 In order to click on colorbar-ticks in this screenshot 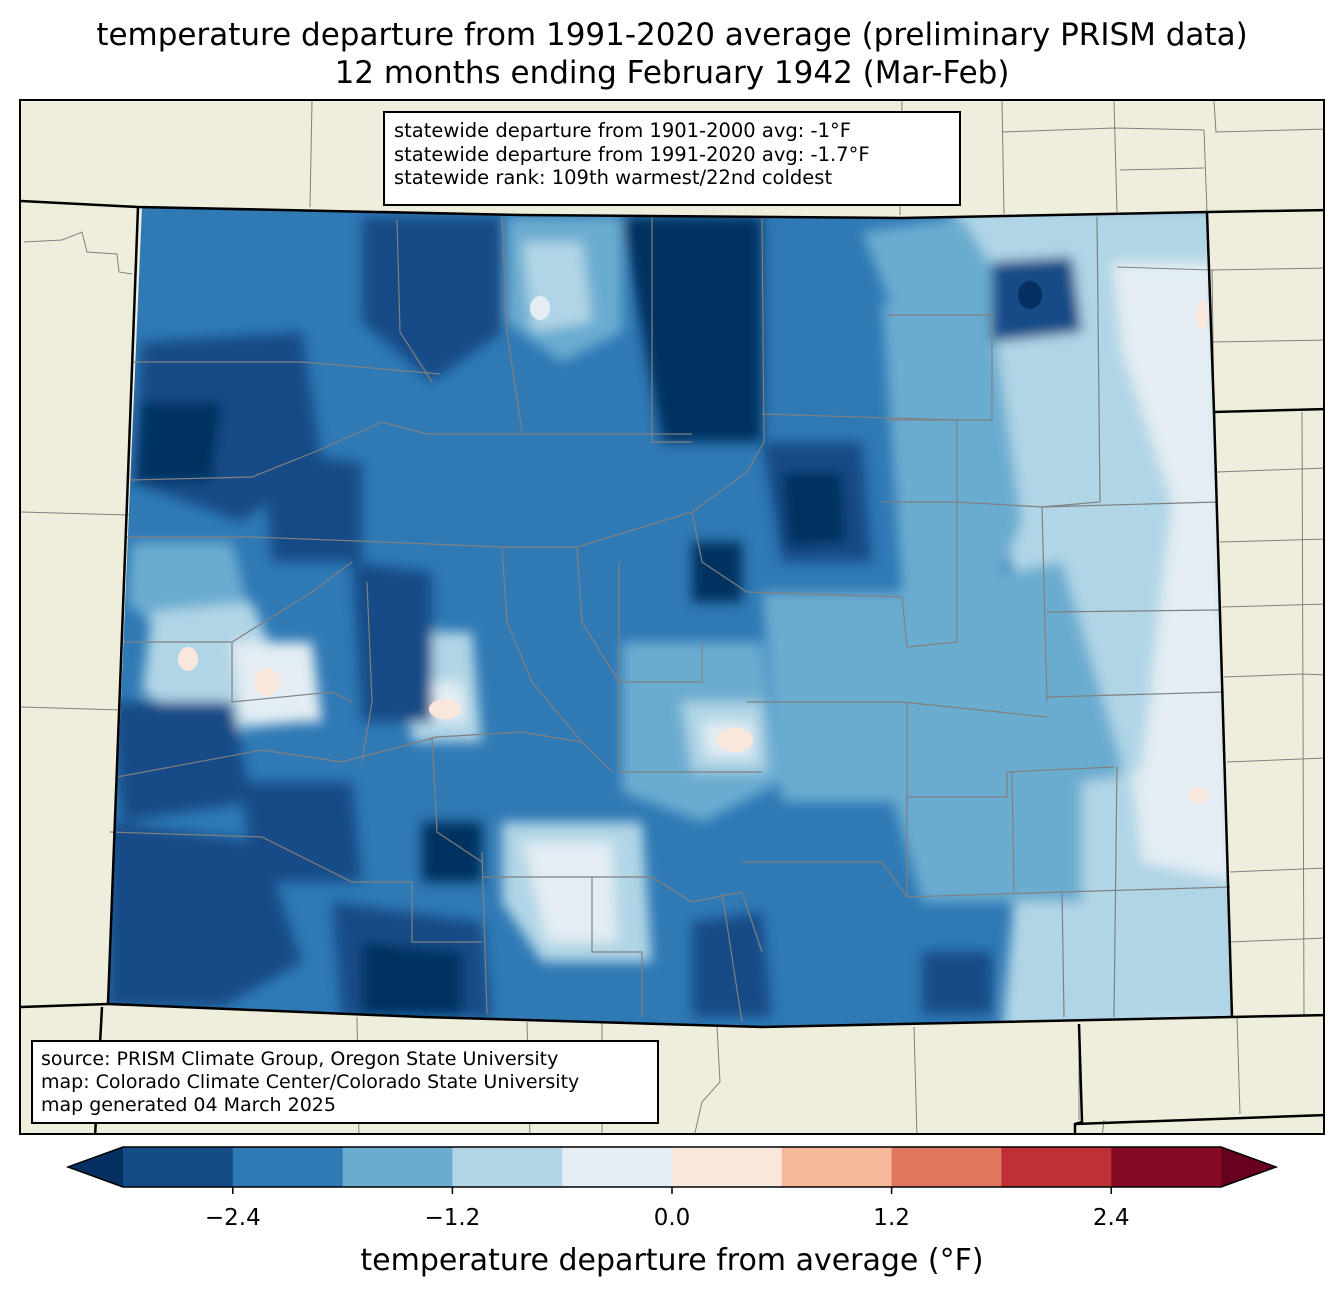, I will do `click(672, 1190)`.